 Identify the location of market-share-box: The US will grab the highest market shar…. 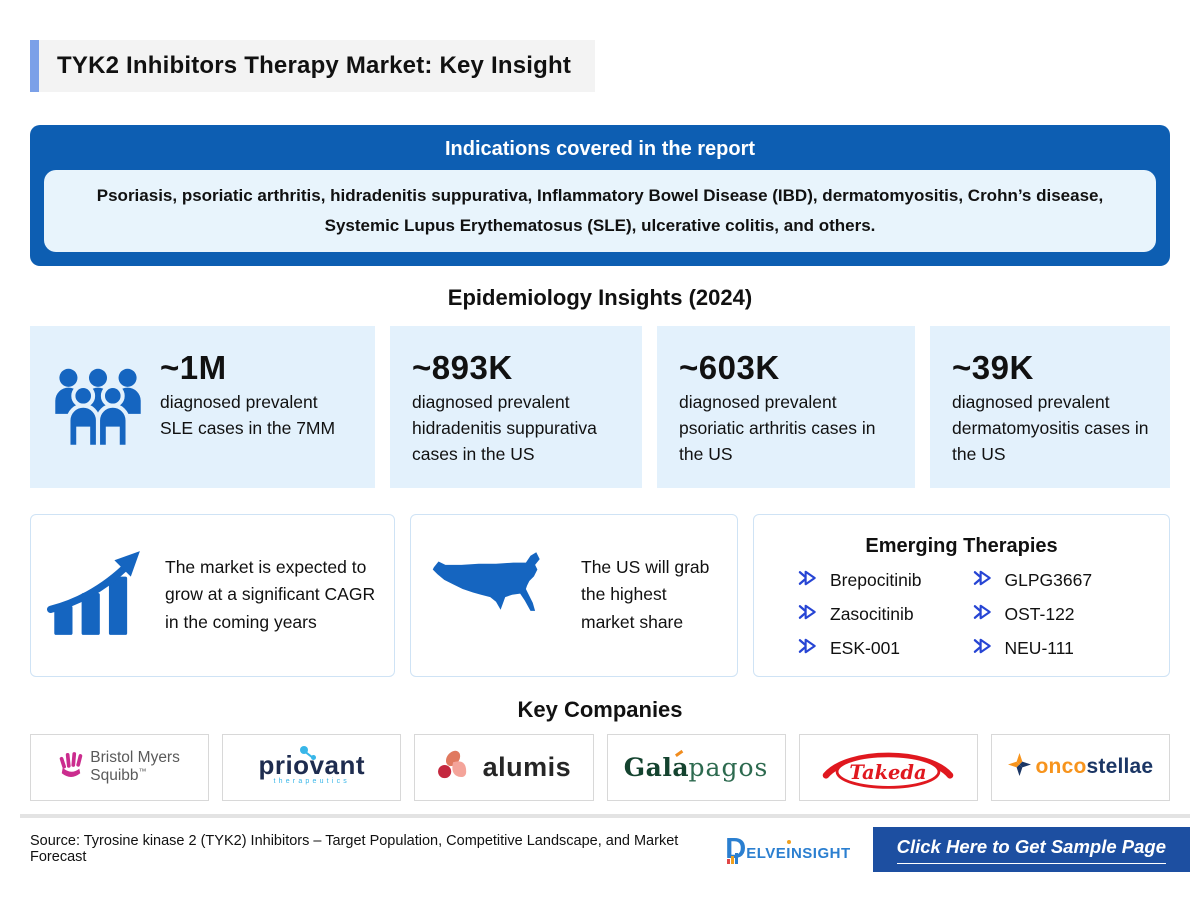
(574, 595).